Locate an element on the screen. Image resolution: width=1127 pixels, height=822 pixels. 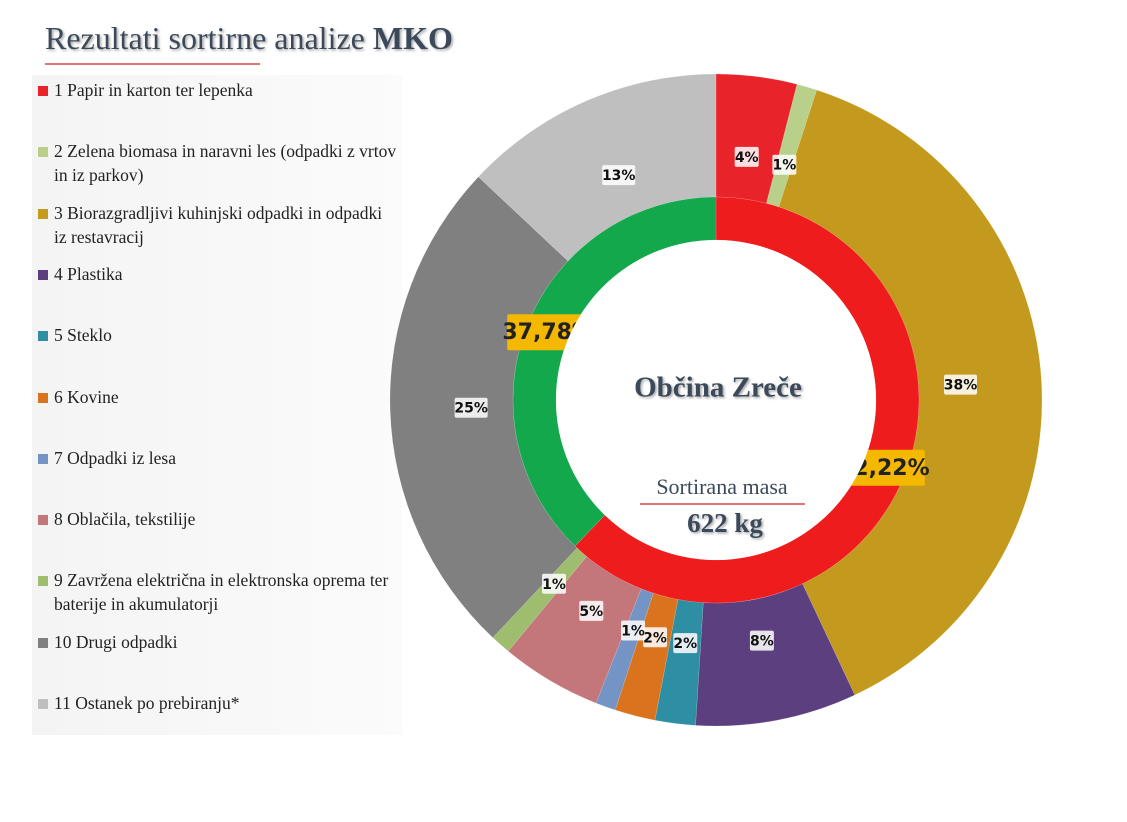
legend-entry: 6 Kovine is located at coordinates (218, 397).